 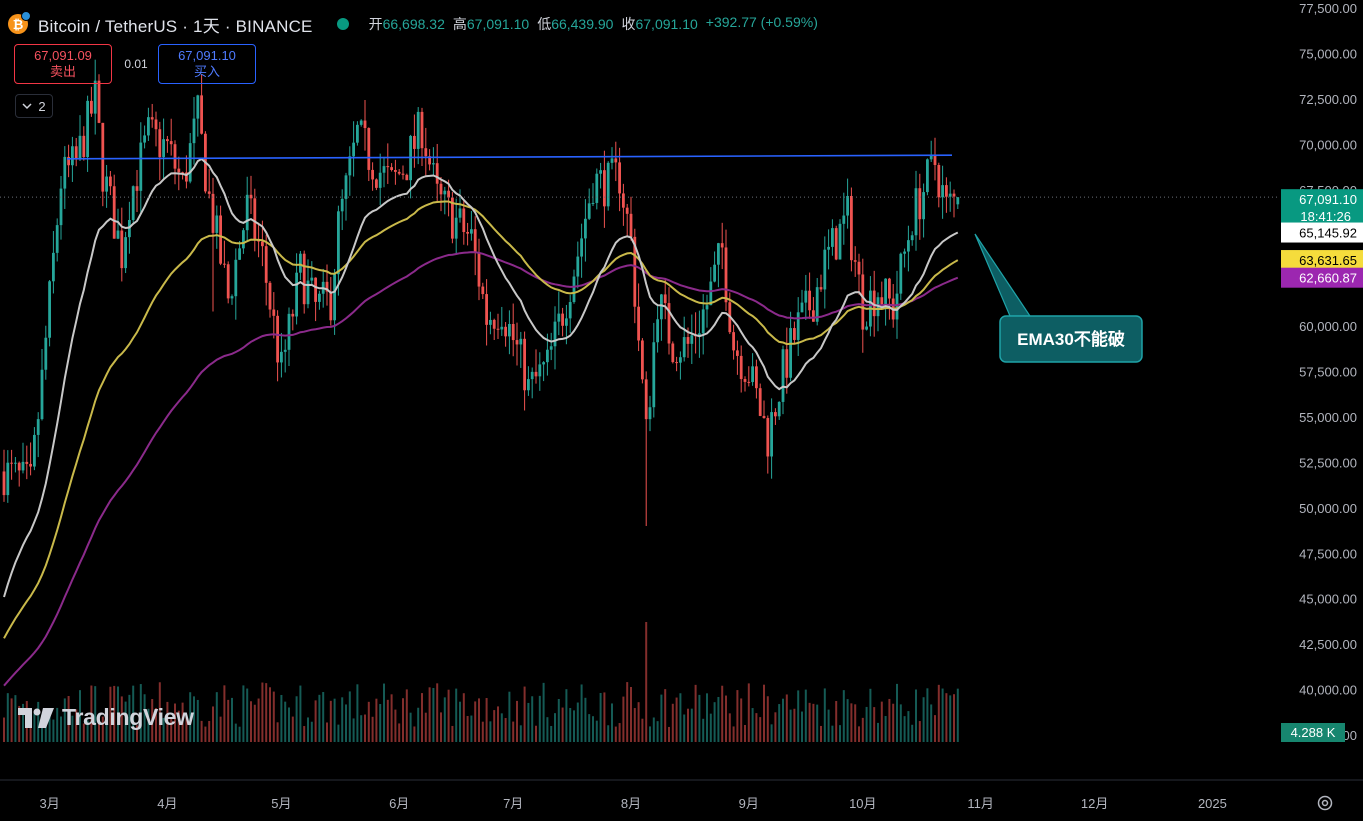 What do you see at coordinates (1328, 599) in the screenshot?
I see `price-tick-label: 45,000.00` at bounding box center [1328, 599].